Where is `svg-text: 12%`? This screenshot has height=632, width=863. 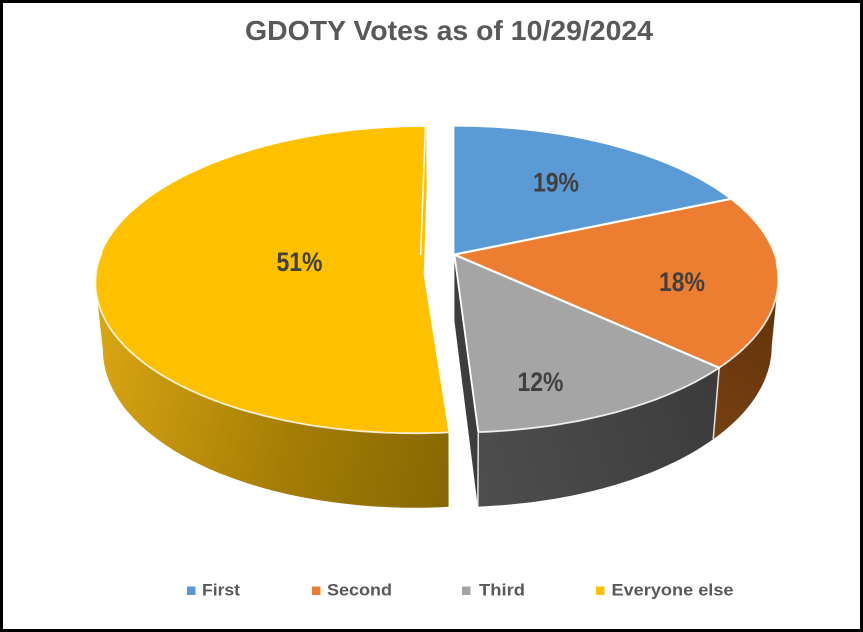
svg-text: 12% is located at coordinates (541, 382).